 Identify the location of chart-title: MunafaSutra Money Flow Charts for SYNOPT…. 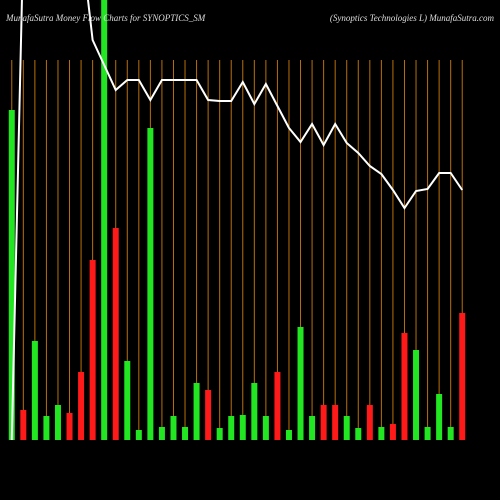
(105, 18).